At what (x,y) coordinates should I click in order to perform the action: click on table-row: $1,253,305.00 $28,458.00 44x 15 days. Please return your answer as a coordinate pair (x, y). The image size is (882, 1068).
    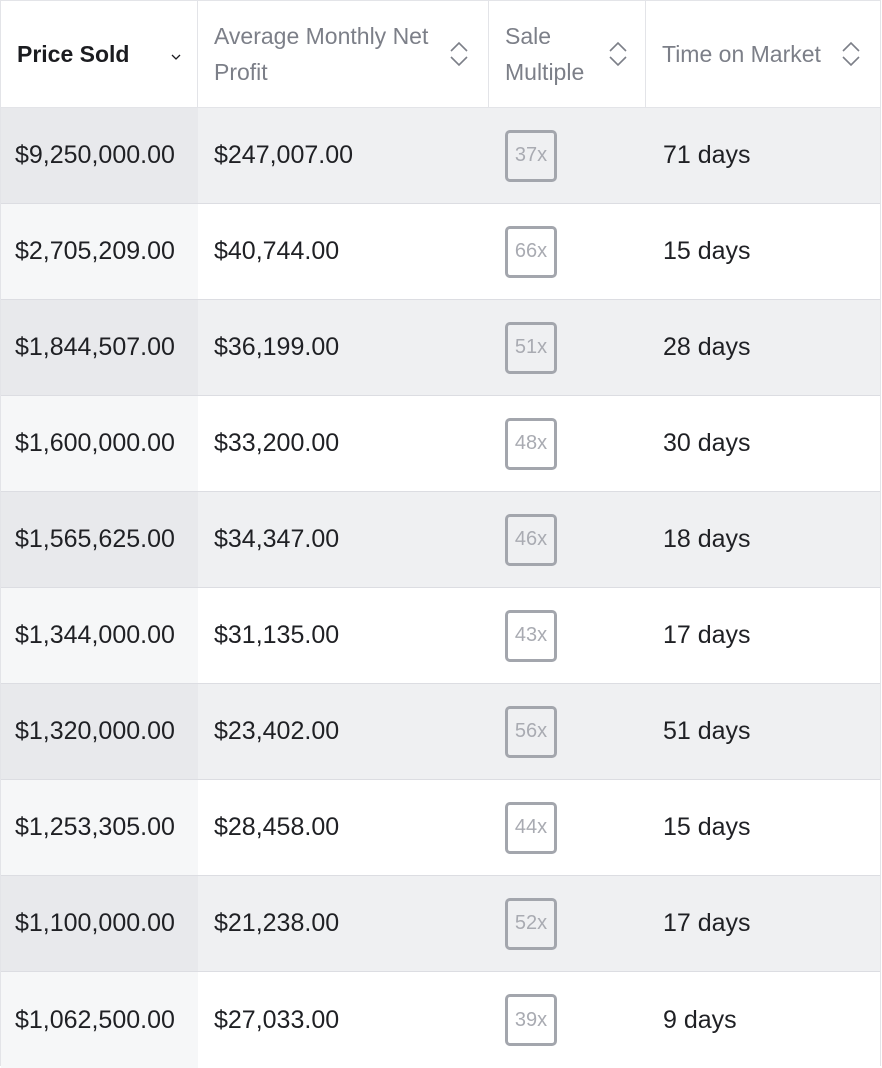
    Looking at the image, I should click on (440, 828).